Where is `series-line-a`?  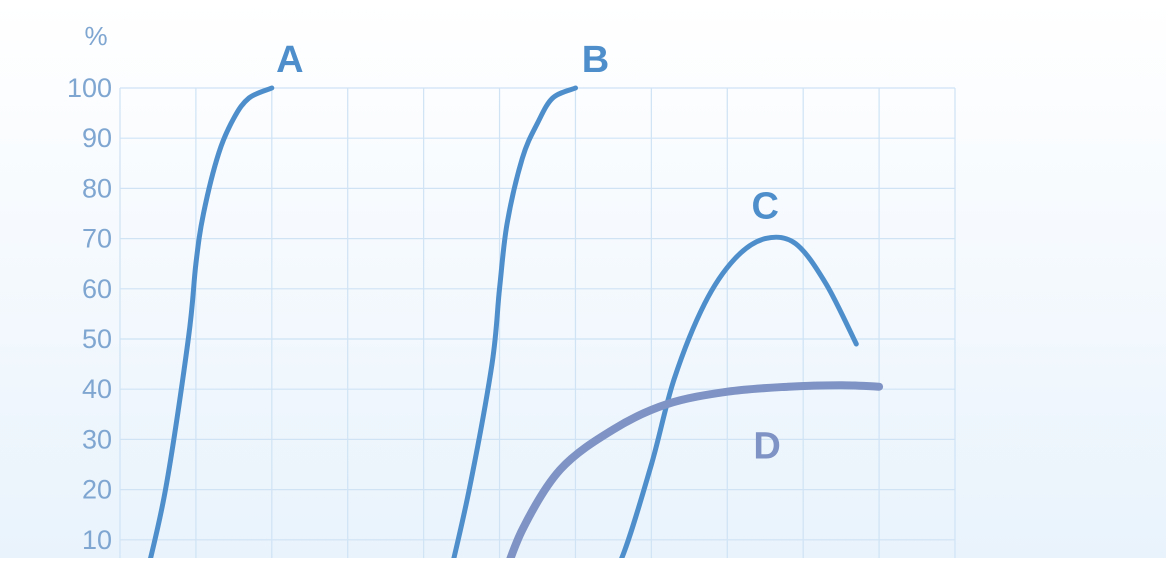
series-line-a is located at coordinates (210, 324).